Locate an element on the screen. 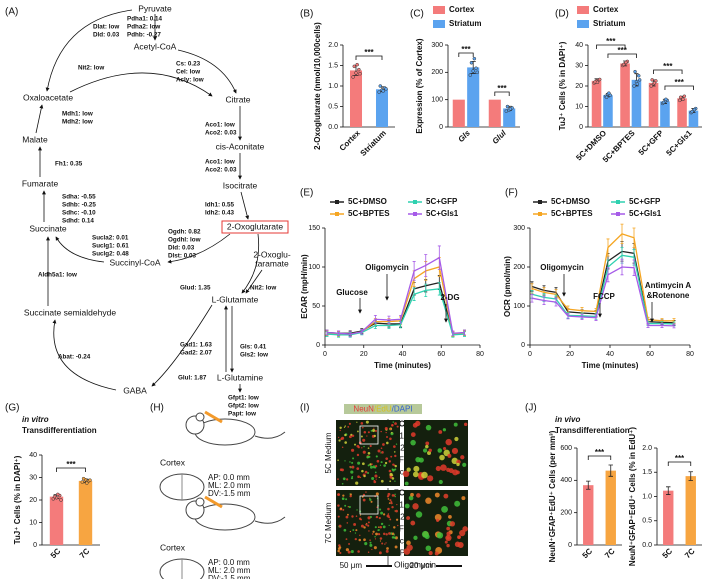  enzyme-label: Sucla2: 0.01 is located at coordinates (110, 238).